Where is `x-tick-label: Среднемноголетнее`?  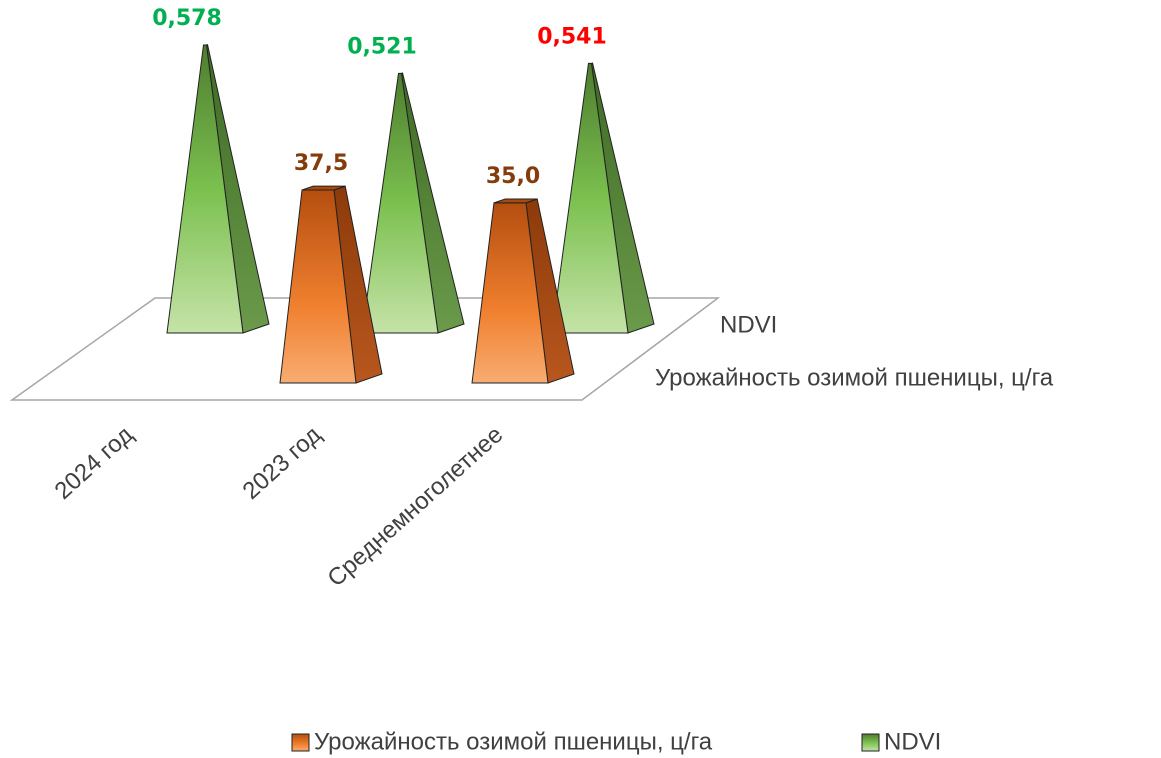
x-tick-label: Среднемноголетнее is located at coordinates (415, 506).